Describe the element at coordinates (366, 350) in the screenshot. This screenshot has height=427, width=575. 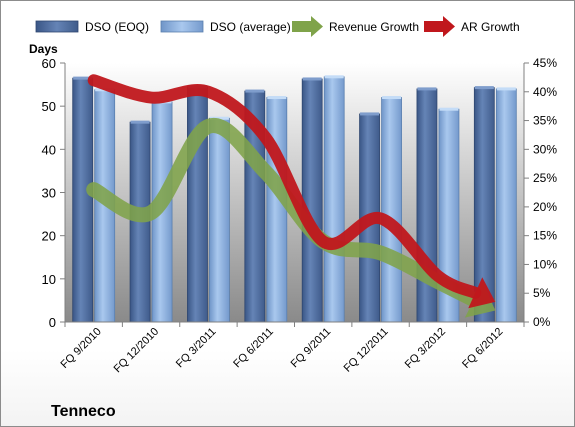
I see `x-tick-label: FQ 12/2011` at that location.